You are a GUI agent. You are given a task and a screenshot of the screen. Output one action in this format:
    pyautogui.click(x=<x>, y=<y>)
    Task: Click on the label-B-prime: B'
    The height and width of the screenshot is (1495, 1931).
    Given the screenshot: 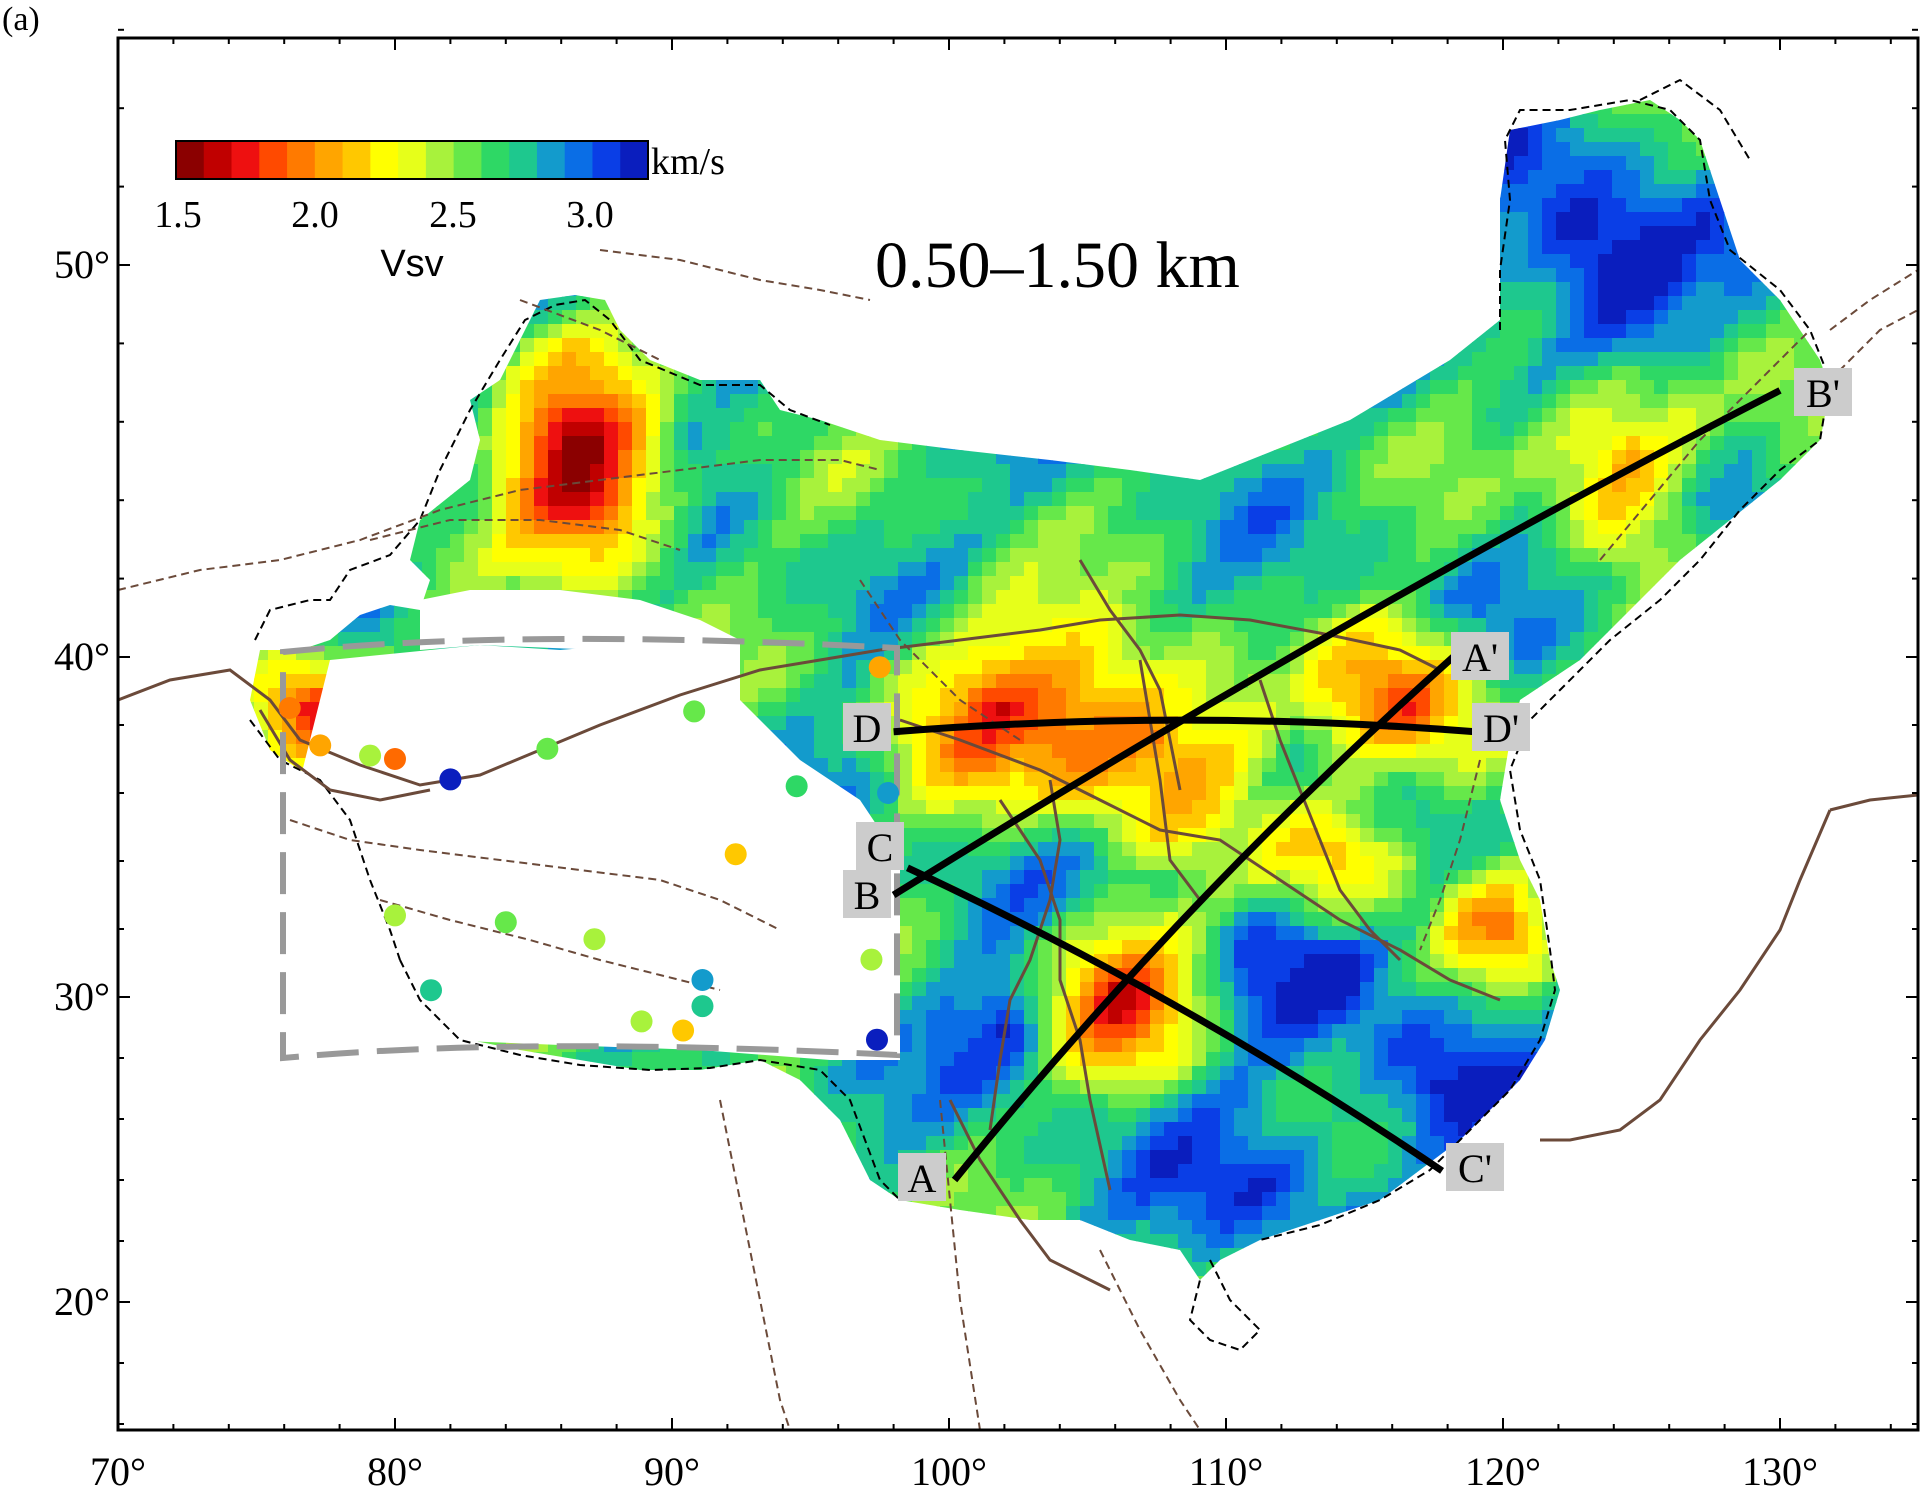 What is the action you would take?
    pyautogui.click(x=1823, y=393)
    